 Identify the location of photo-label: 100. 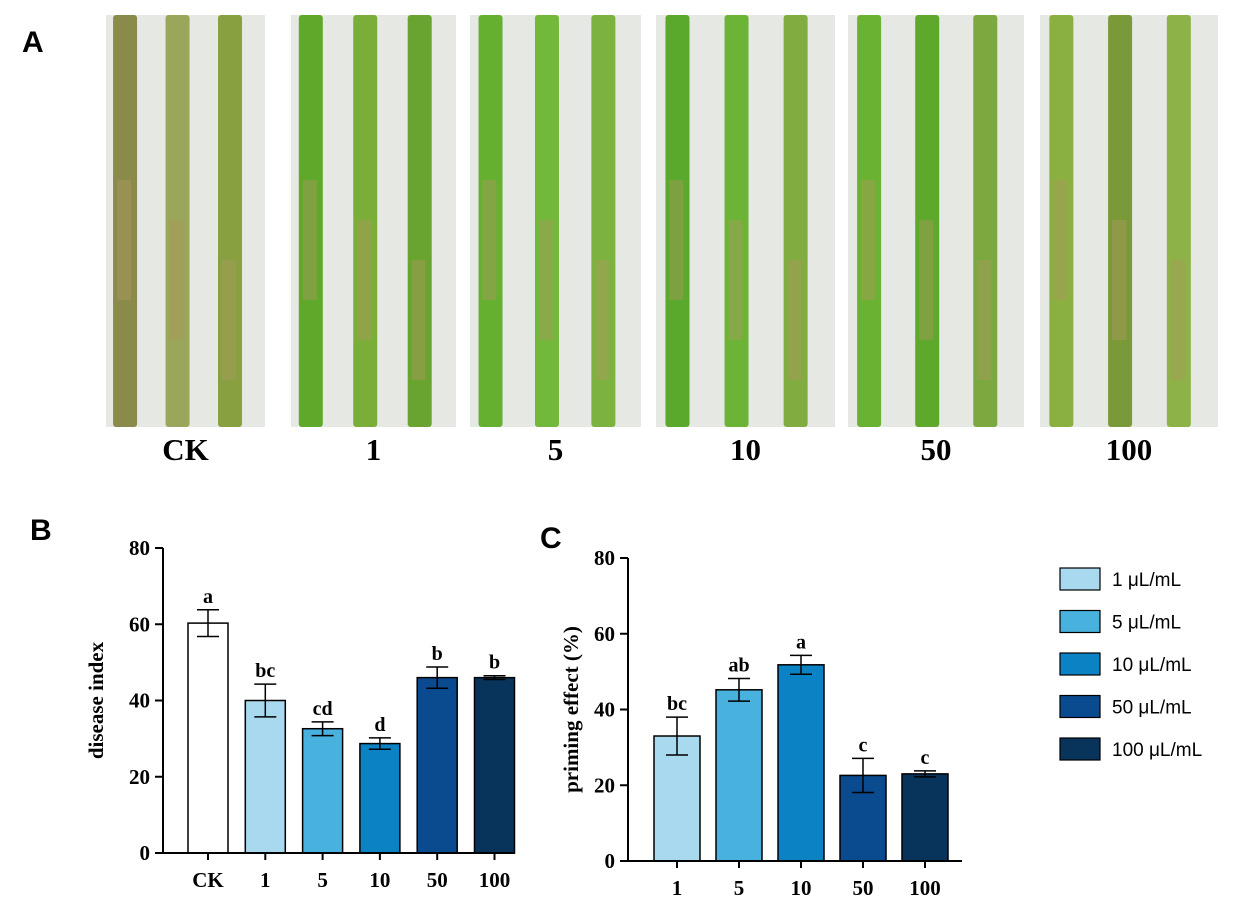
(1129, 449).